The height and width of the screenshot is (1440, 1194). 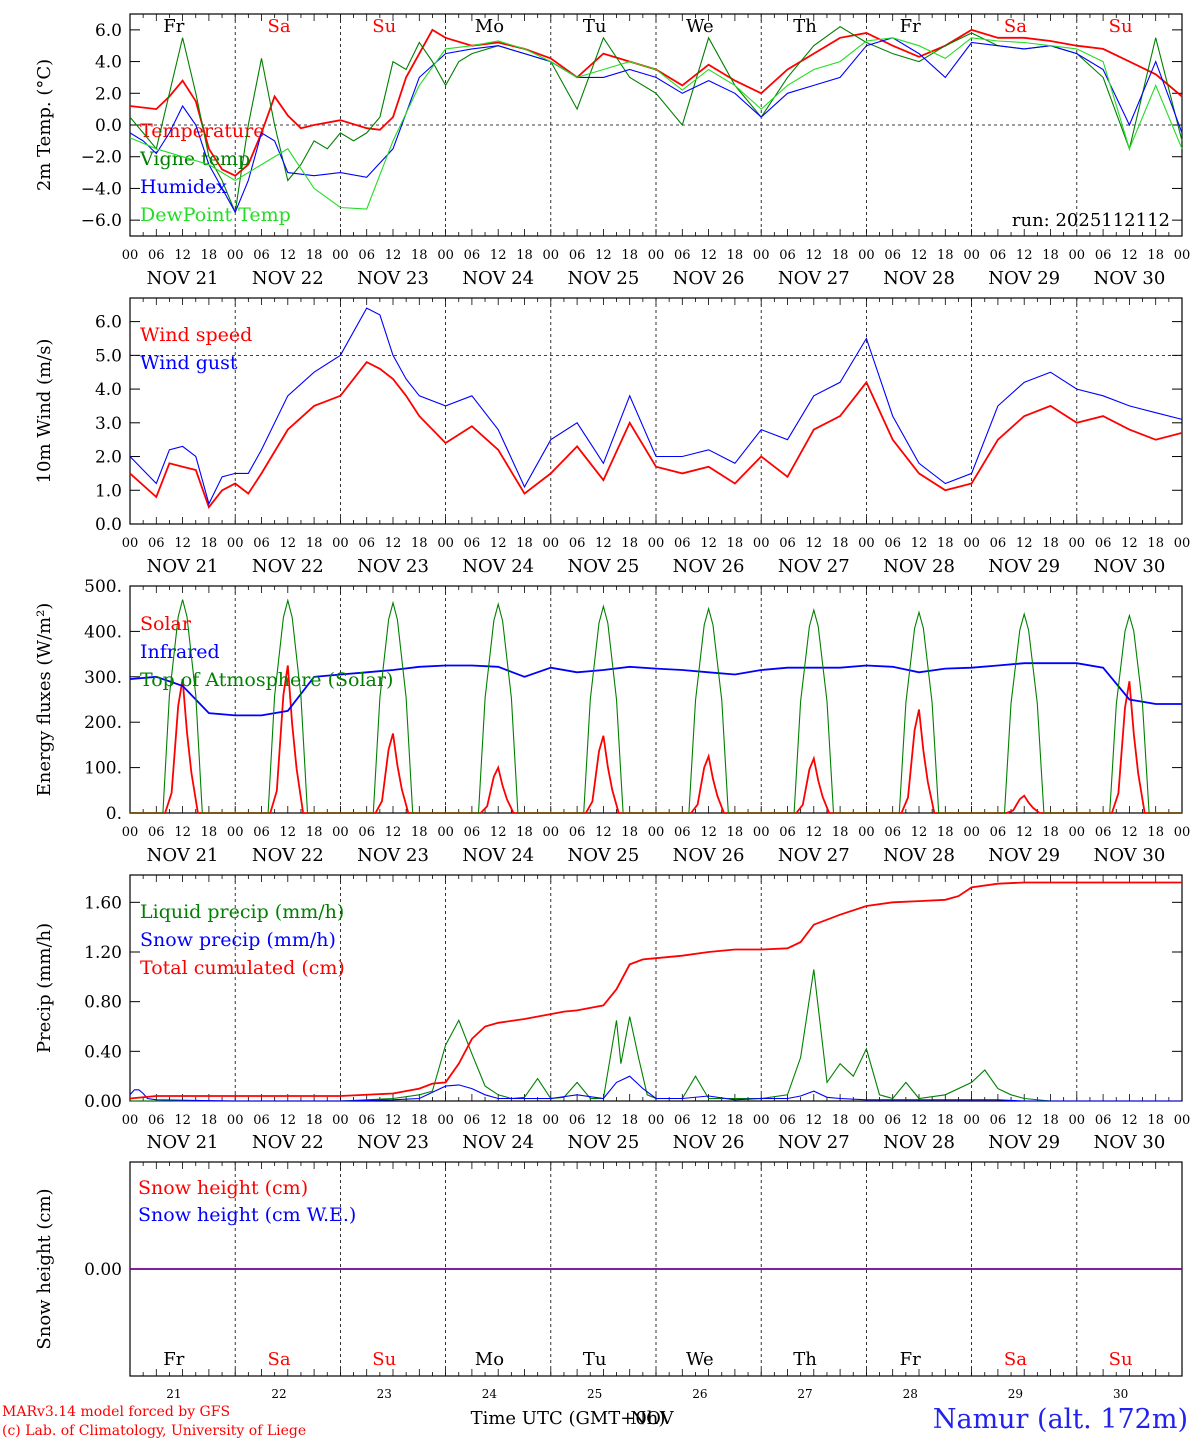 I want to click on date-label: NOV 27, so click(x=814, y=566).